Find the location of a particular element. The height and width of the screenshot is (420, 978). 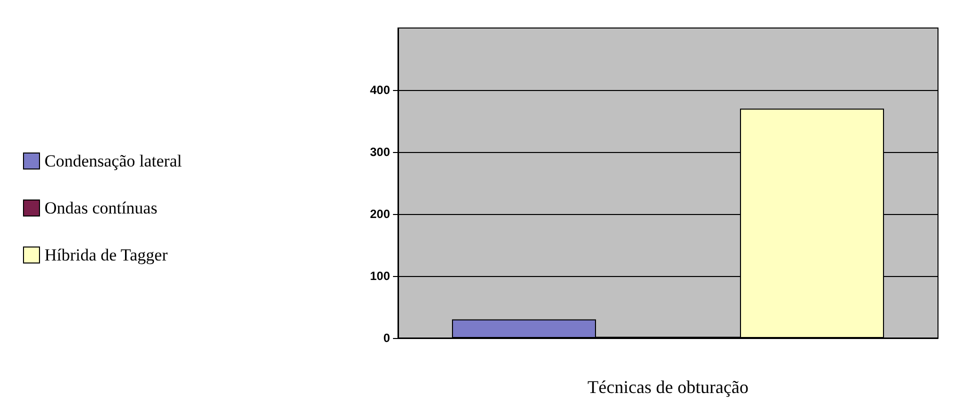

legend-label: Híbrida de Tagger is located at coordinates (106, 255).